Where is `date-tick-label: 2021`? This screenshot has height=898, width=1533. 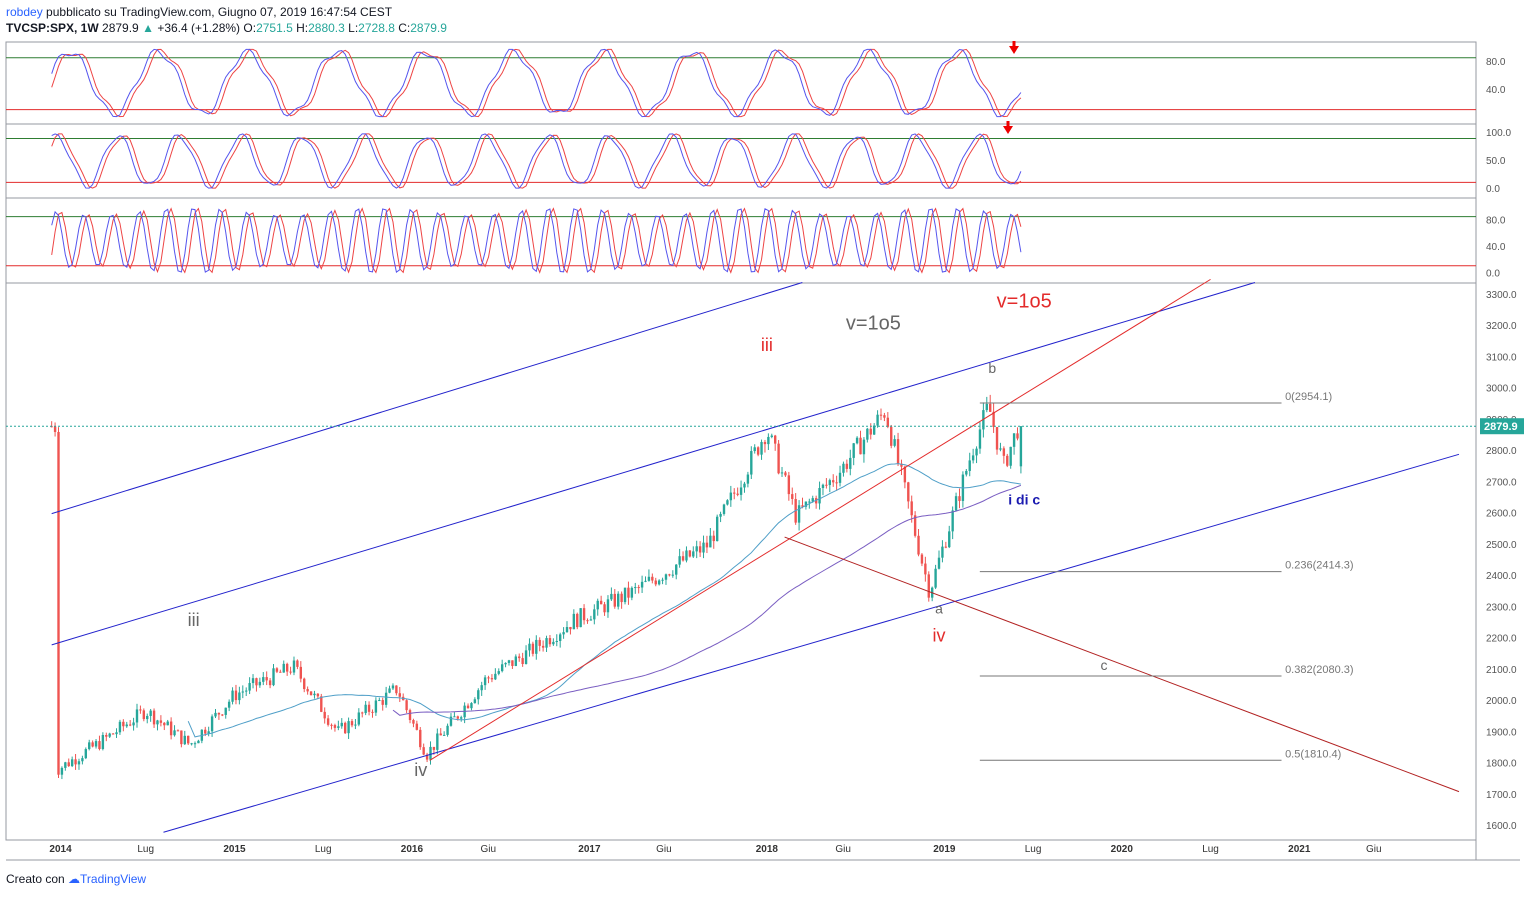 date-tick-label: 2021 is located at coordinates (1299, 849).